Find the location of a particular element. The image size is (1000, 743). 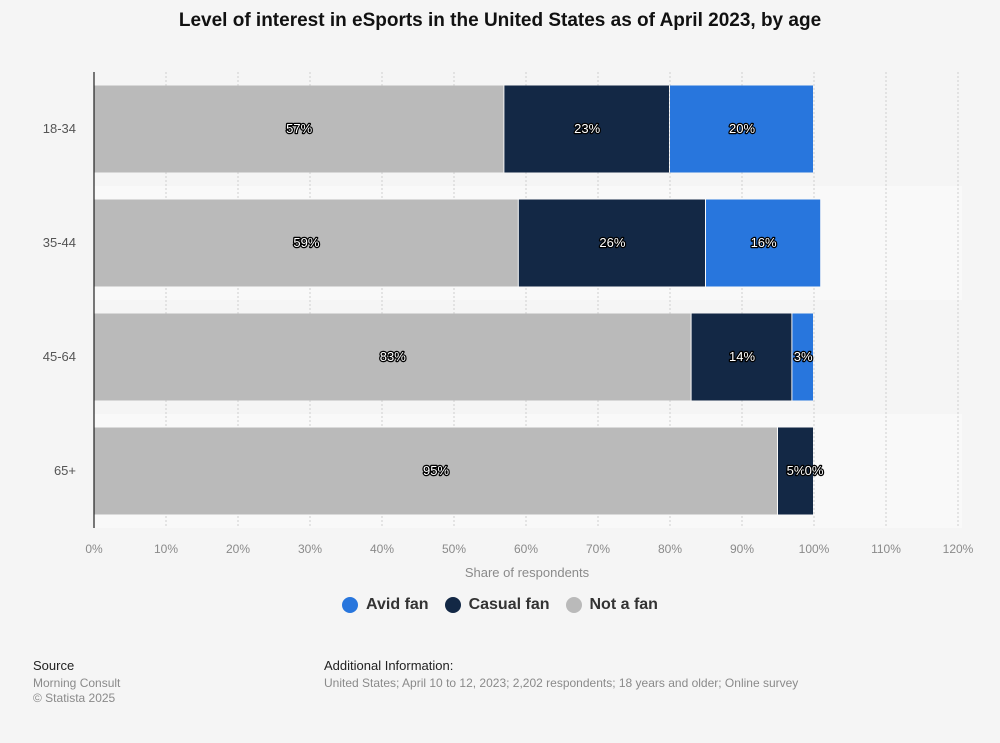

x-tick-label: 70% is located at coordinates (598, 549).